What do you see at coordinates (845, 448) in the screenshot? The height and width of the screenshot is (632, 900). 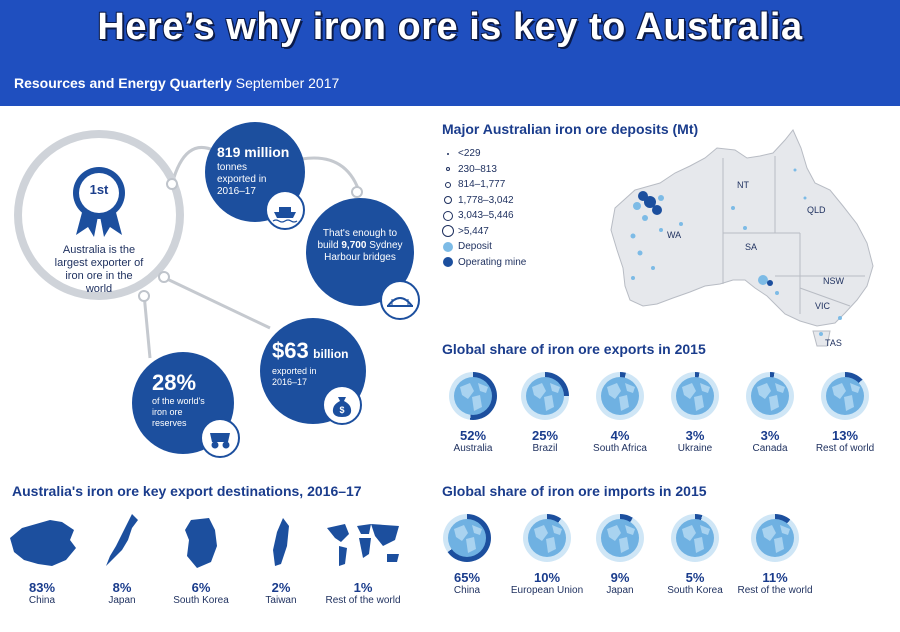 I see `share-label: Rest of world` at bounding box center [845, 448].